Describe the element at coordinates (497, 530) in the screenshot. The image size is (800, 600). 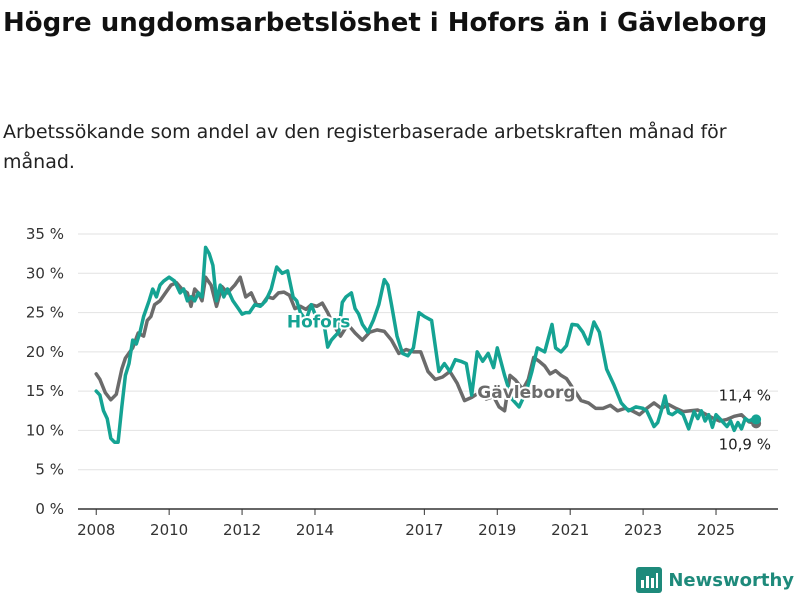
I see `x-tick-label: 2019` at that location.